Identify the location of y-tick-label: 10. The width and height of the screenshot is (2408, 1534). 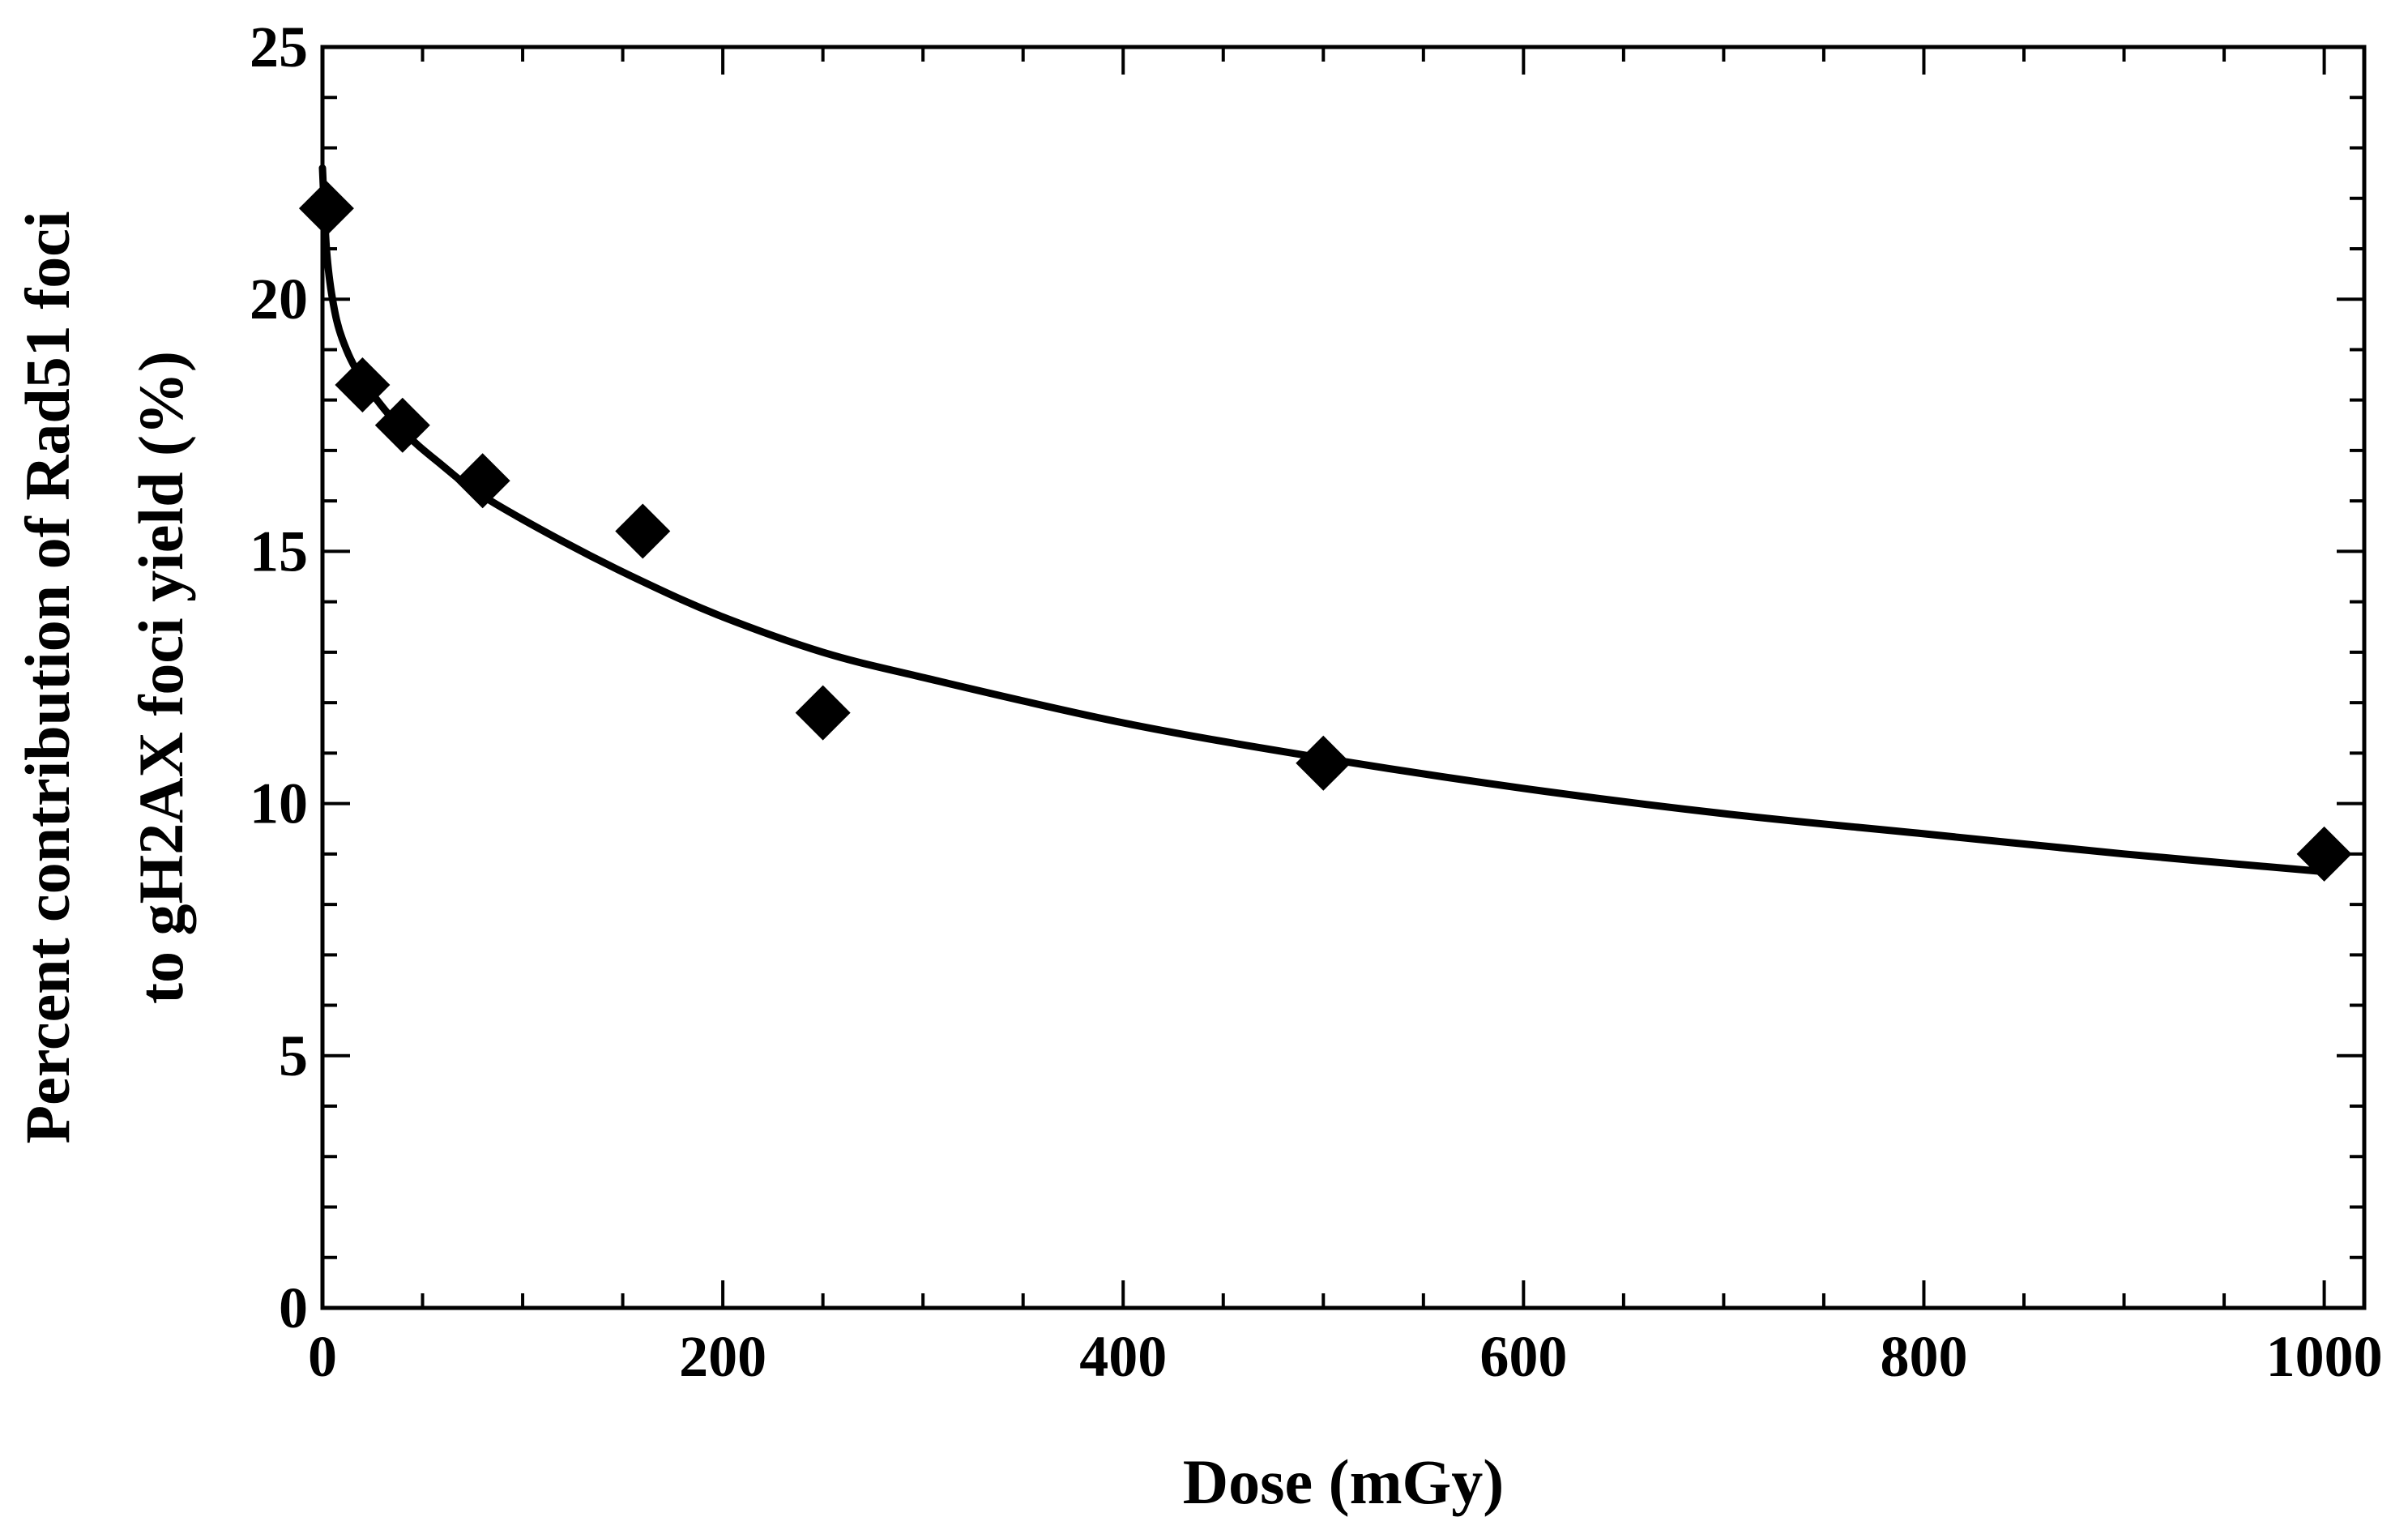
(279, 803).